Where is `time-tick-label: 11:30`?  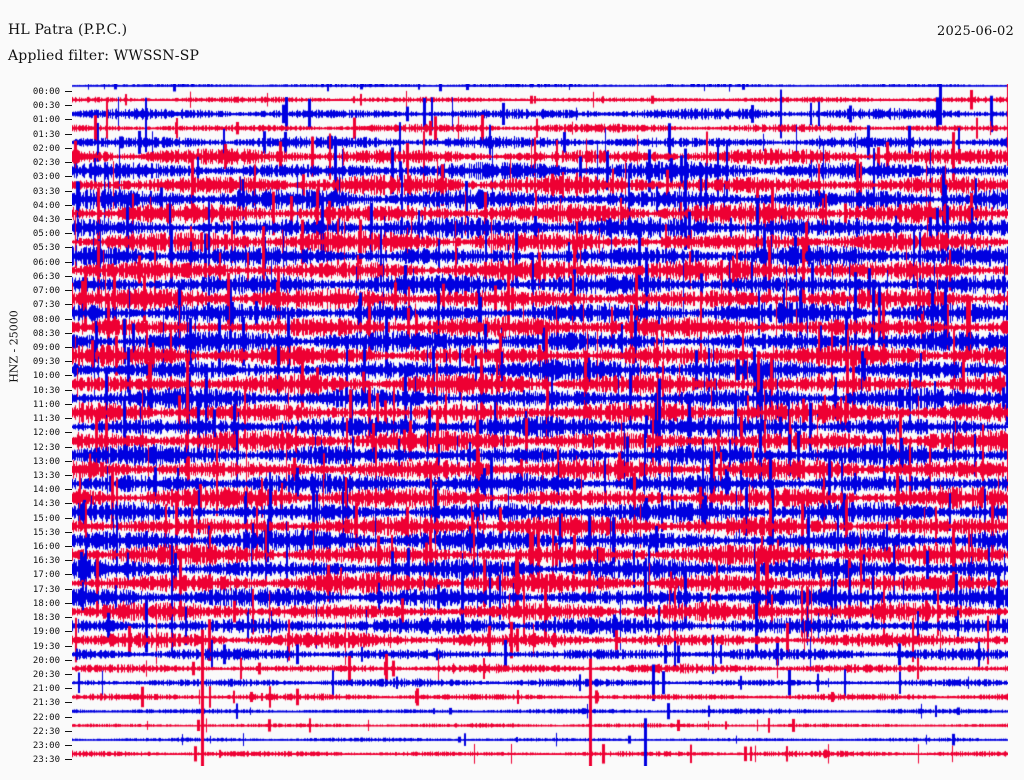
time-tick-label: 11:30 is located at coordinates (46, 419).